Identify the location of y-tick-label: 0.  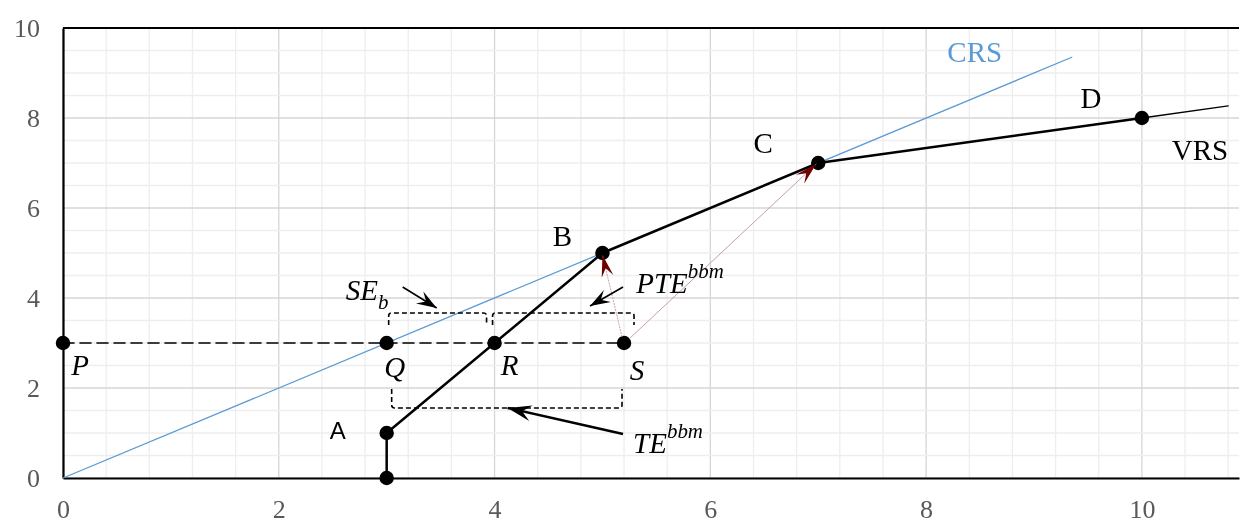
(33, 478).